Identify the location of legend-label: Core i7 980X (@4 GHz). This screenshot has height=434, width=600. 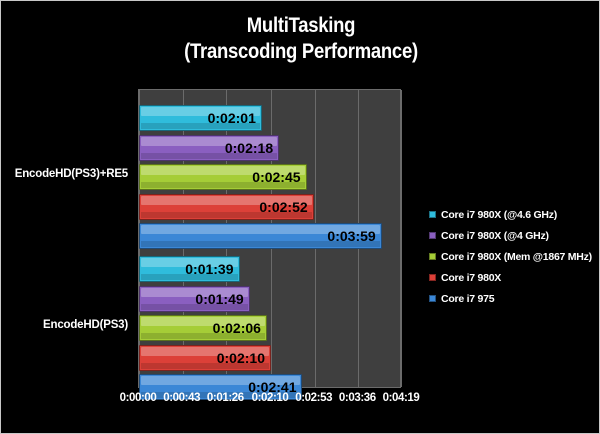
(495, 236).